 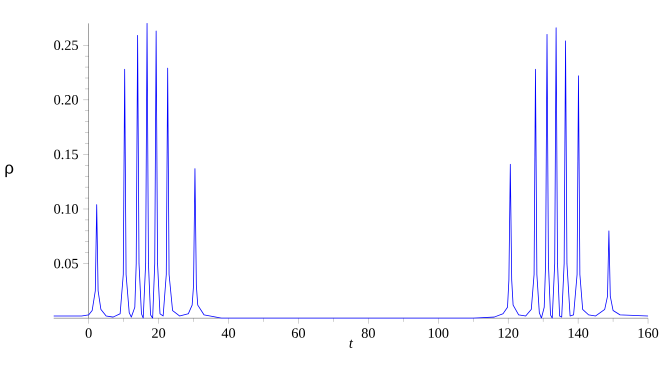 What do you see at coordinates (66, 155) in the screenshot?
I see `y-tick-label: 0.15` at bounding box center [66, 155].